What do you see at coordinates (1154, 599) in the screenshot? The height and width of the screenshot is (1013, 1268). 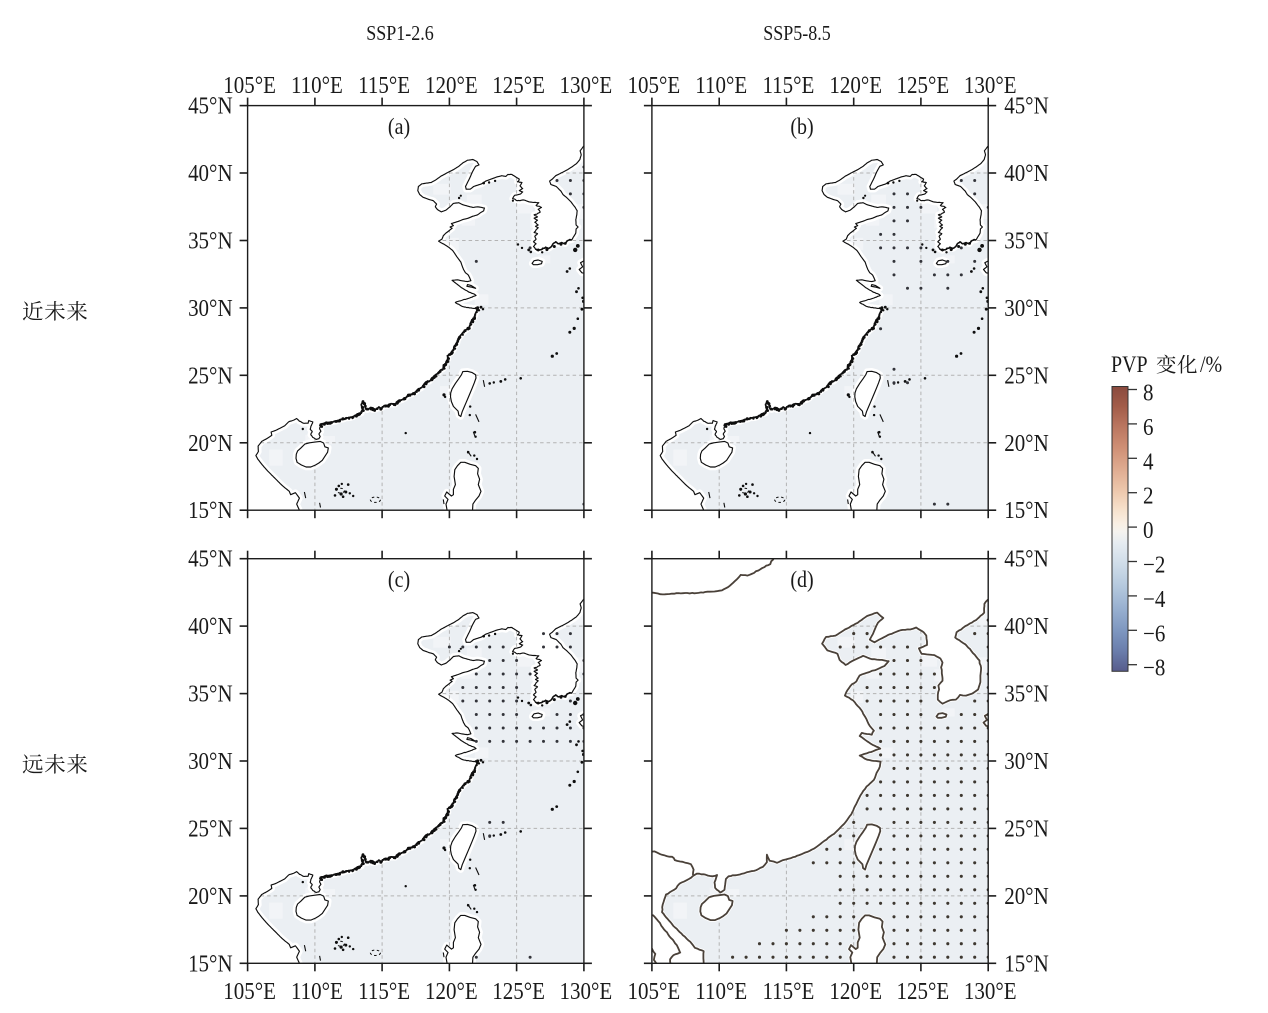 I see `svg-text: −4` at bounding box center [1154, 599].